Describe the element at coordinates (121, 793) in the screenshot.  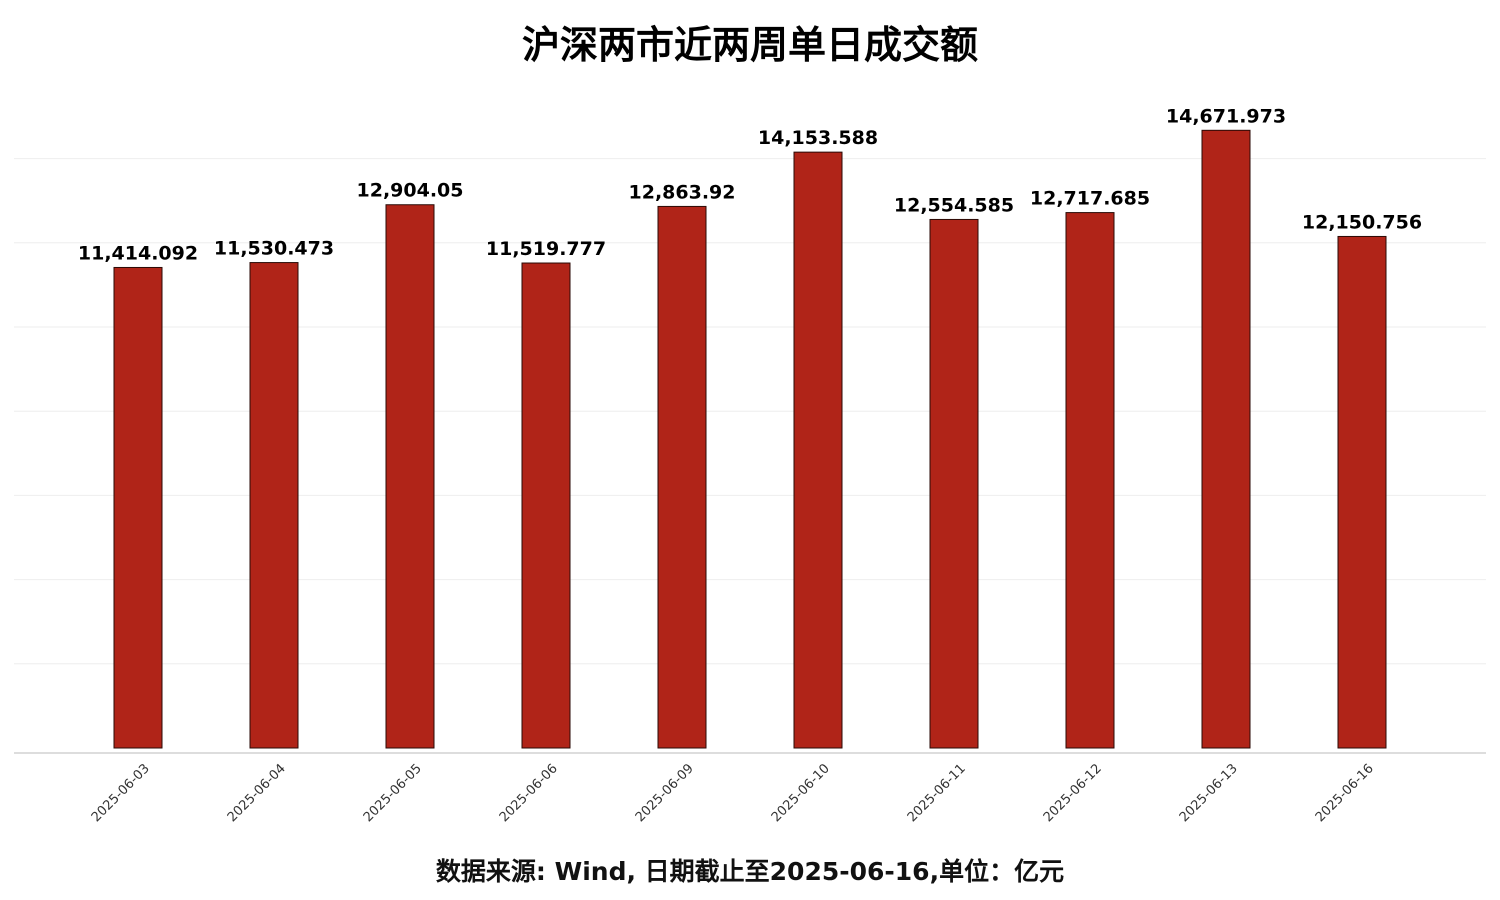
I see `x-tick-label-2025-06-03: 2025-06-03` at that location.